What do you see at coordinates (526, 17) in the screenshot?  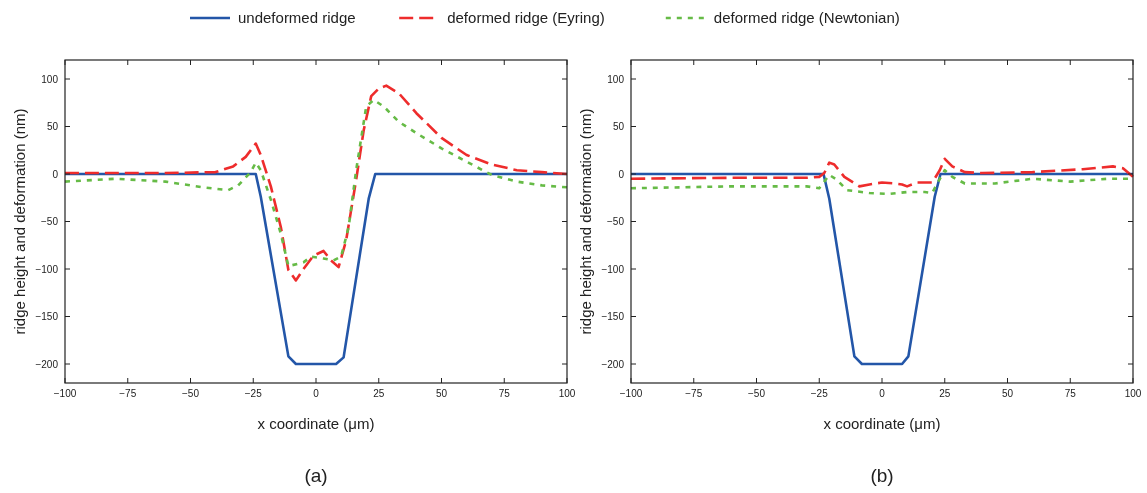 I see `legend-label: deformed ridge (Eyring)` at bounding box center [526, 17].